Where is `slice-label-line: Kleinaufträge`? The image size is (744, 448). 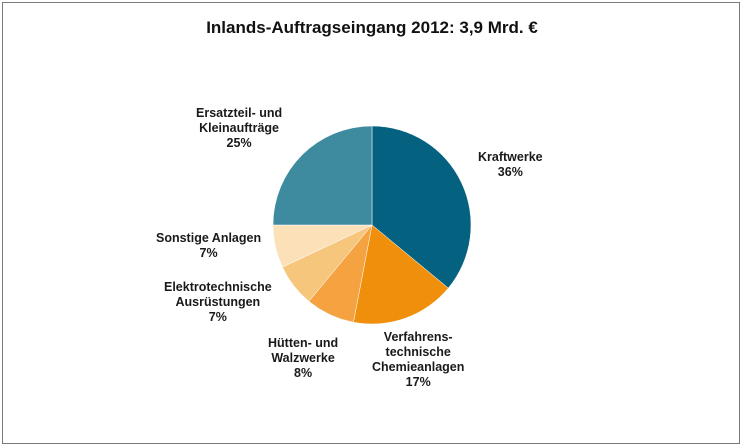
slice-label-line: Kleinaufträge is located at coordinates (239, 128).